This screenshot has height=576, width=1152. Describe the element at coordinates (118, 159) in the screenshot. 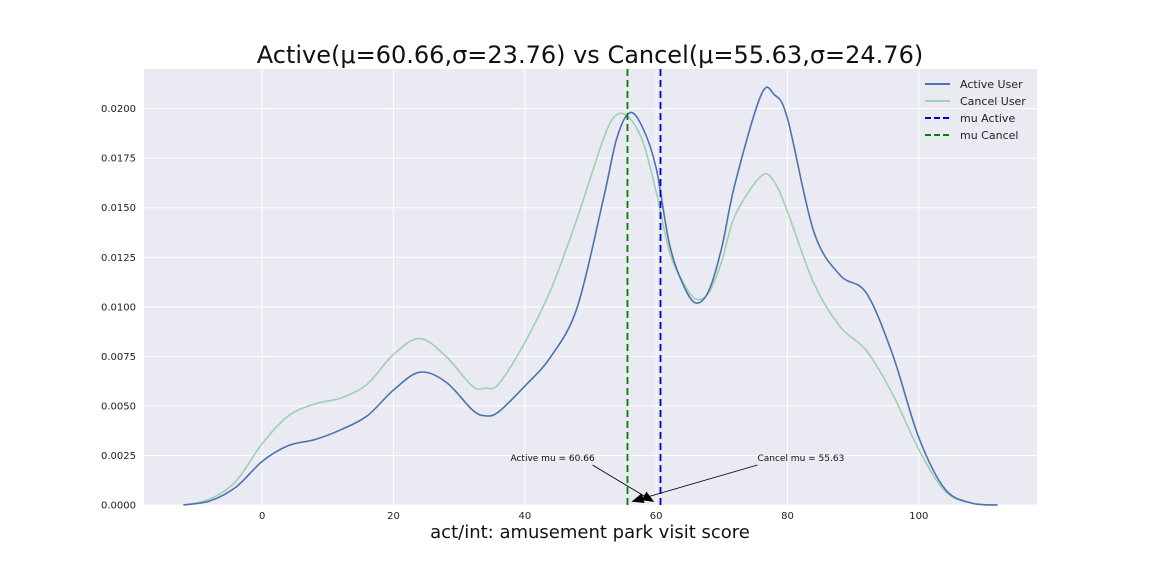

I see `y-tick-label: 0.0175` at that location.